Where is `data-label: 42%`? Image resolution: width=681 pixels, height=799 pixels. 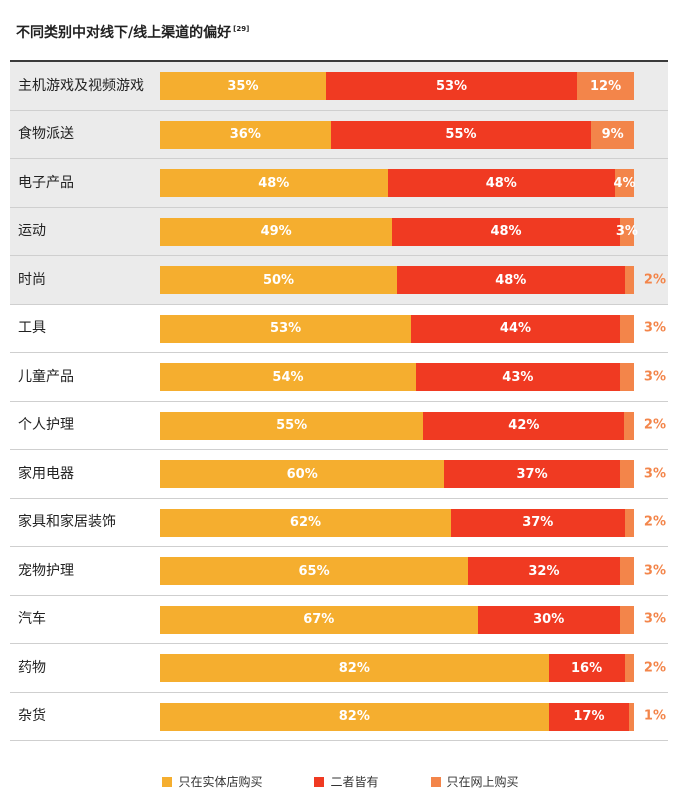 data-label: 42% is located at coordinates (524, 425).